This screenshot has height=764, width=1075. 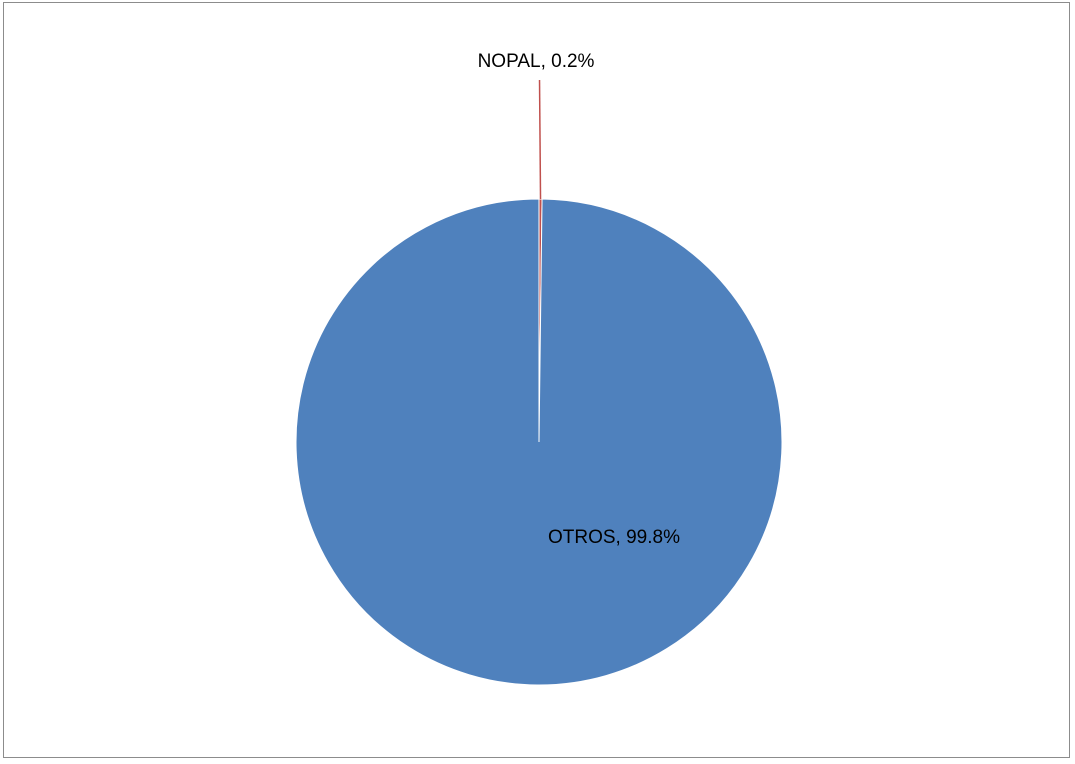 What do you see at coordinates (540, 139) in the screenshot?
I see `leader-line-nopal` at bounding box center [540, 139].